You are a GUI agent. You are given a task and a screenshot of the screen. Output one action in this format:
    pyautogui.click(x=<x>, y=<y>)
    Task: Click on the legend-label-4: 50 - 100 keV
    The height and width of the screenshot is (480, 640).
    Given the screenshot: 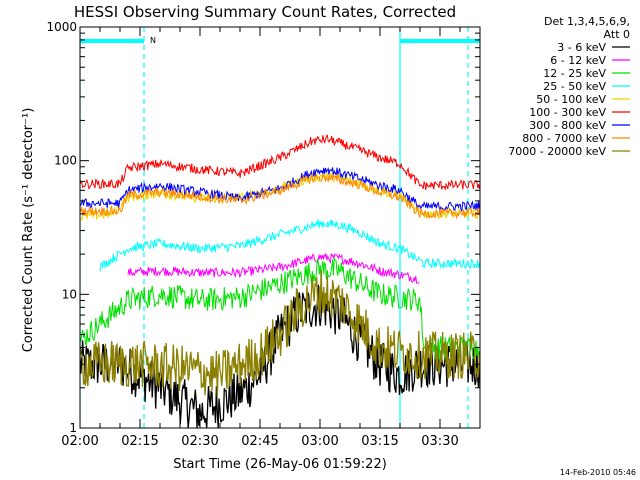 What is the action you would take?
    pyautogui.click(x=571, y=99)
    